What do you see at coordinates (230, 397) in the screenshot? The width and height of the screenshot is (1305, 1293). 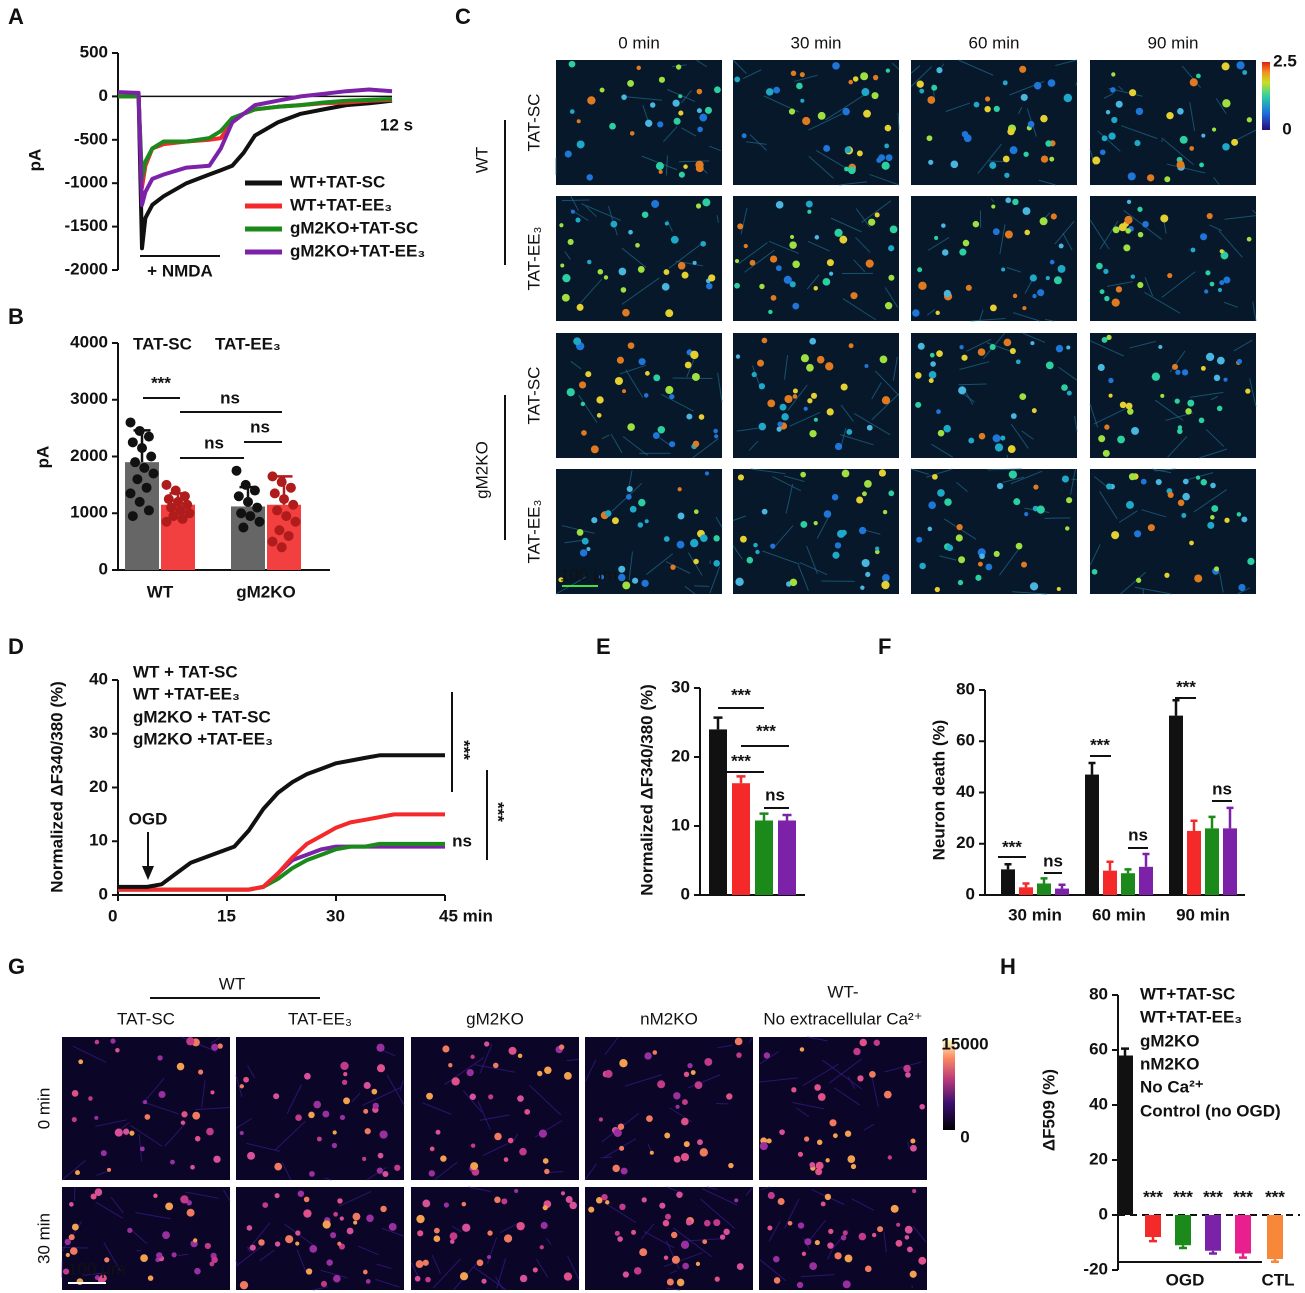 I see `annotation: ns` at bounding box center [230, 397].